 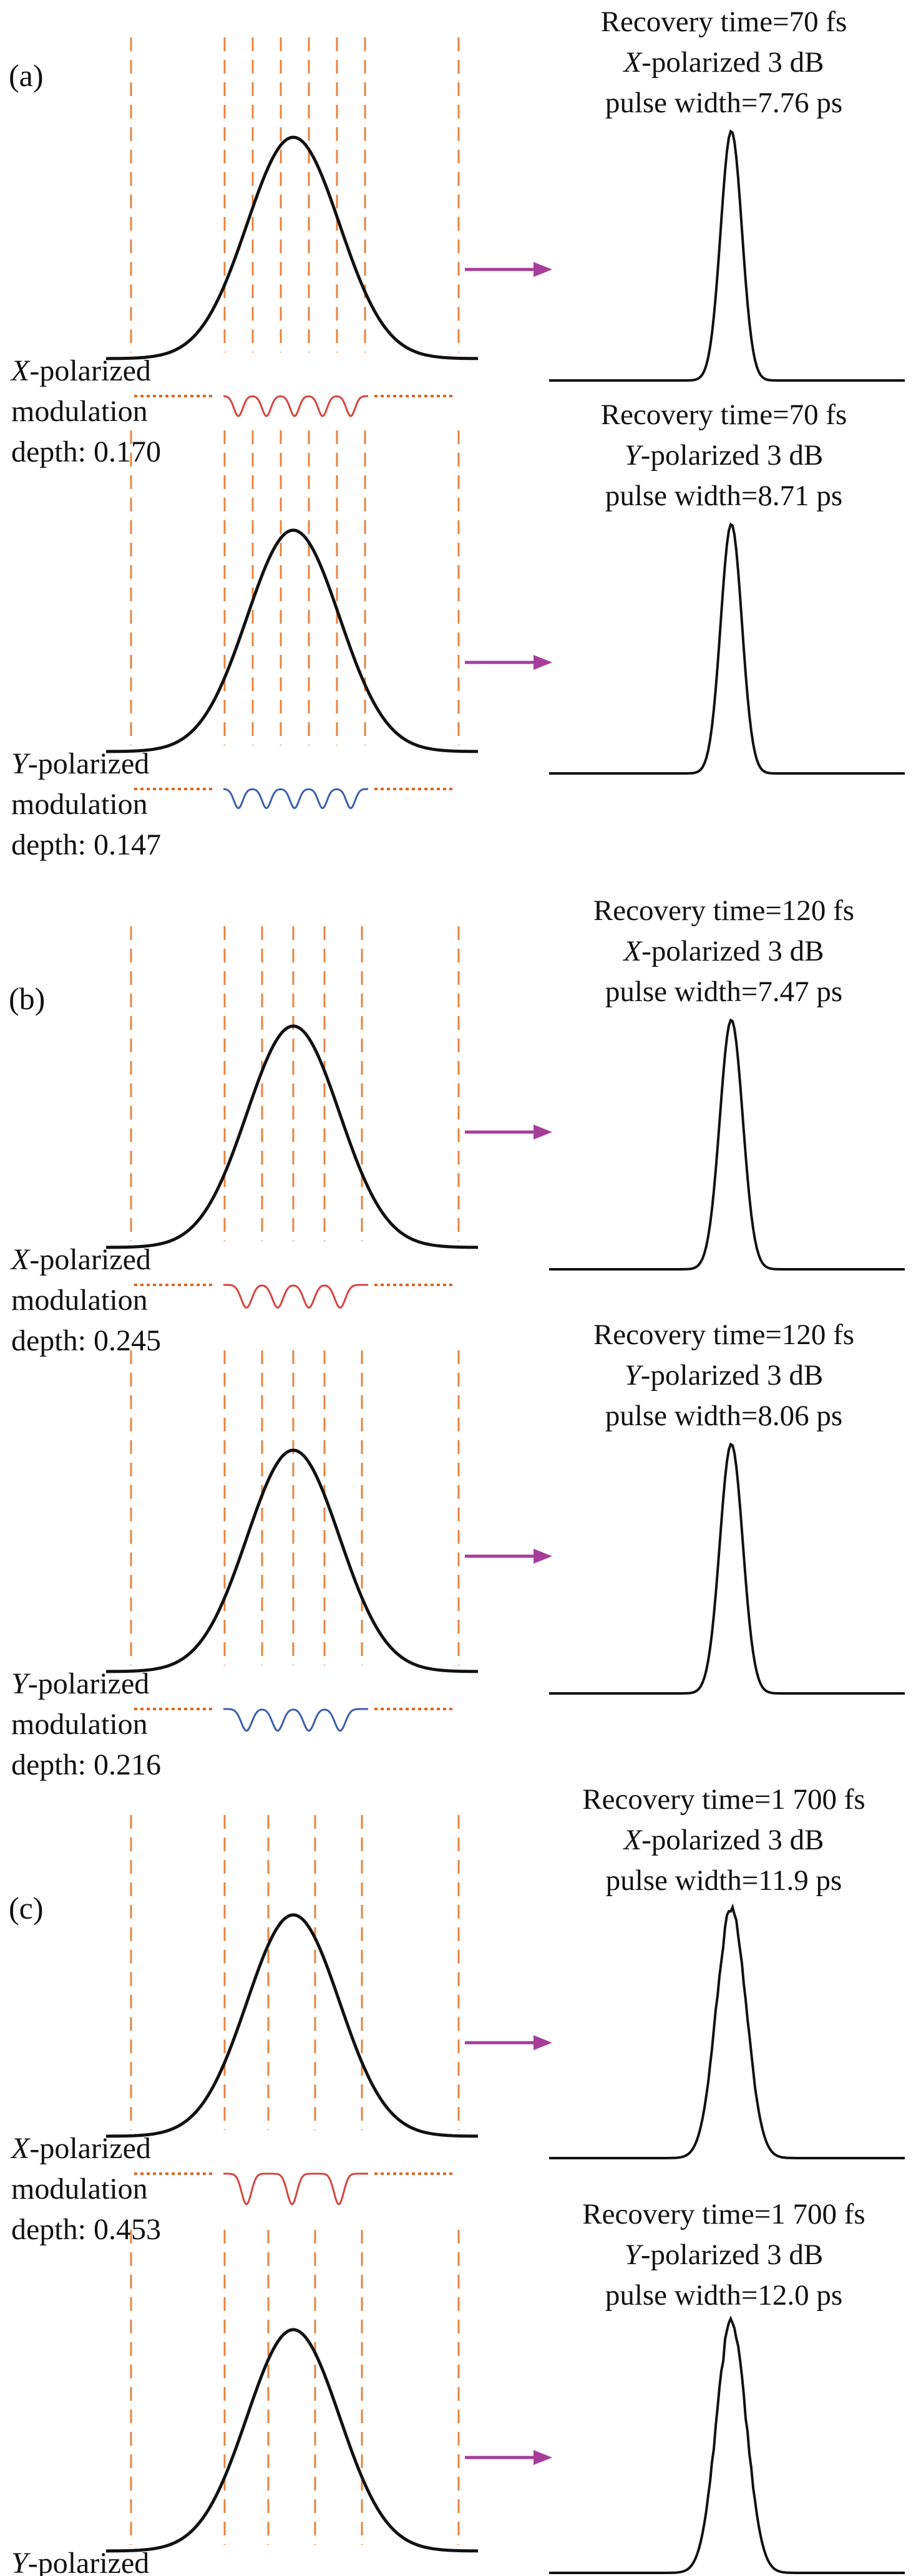 What do you see at coordinates (26, 75) in the screenshot?
I see `panel-tag-a: (a)` at bounding box center [26, 75].